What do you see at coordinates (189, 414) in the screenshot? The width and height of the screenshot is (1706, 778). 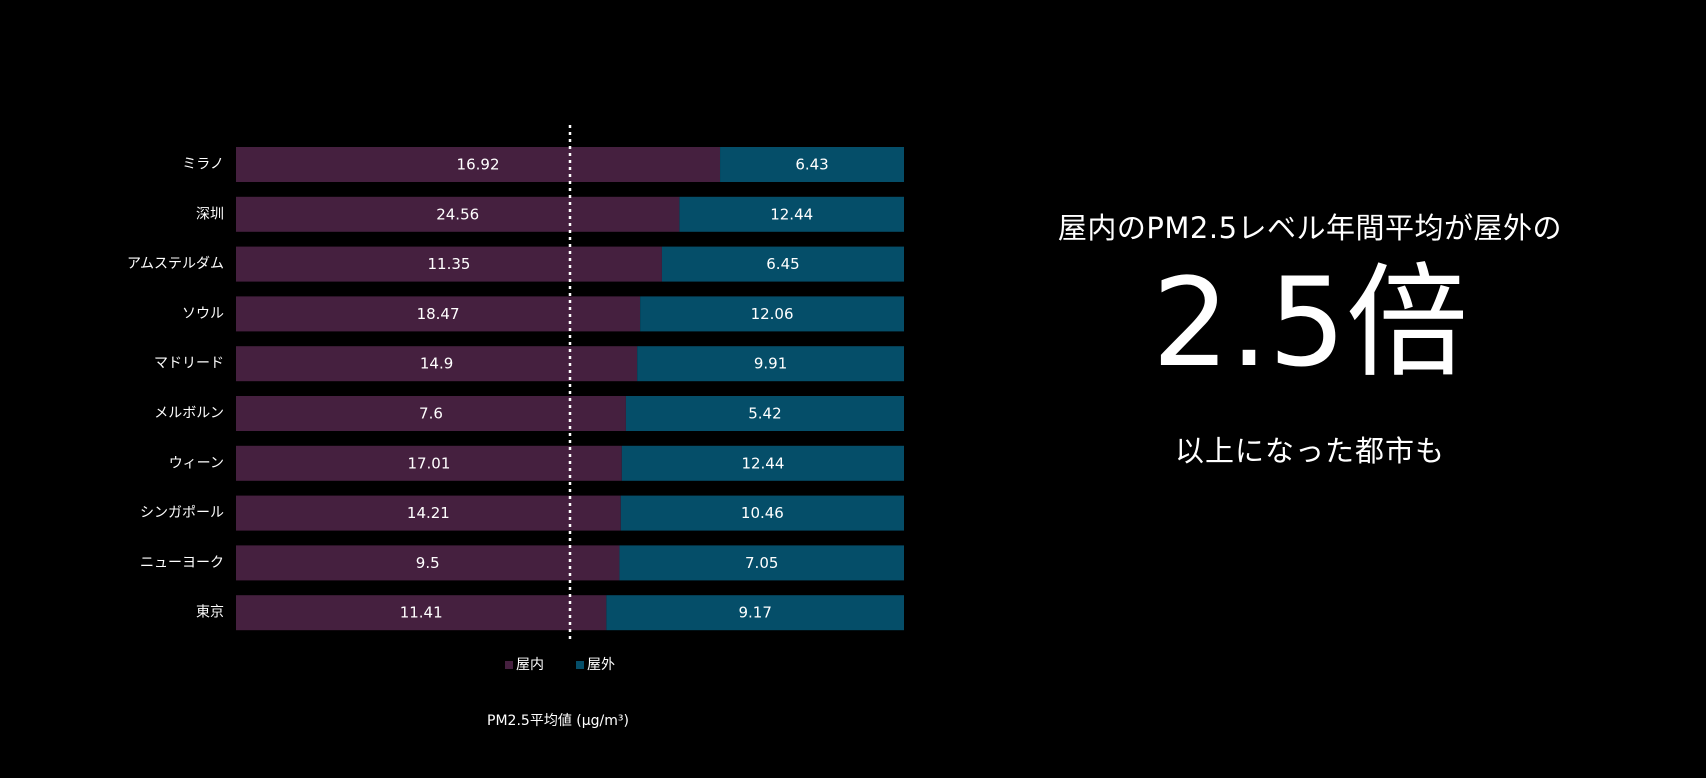 I see `category-label: メルボルン` at bounding box center [189, 414].